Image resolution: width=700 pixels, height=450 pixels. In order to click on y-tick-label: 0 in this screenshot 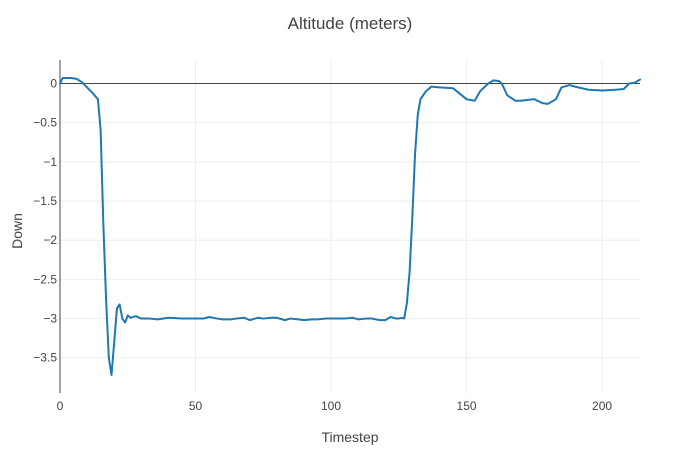, I will do `click(53, 84)`.